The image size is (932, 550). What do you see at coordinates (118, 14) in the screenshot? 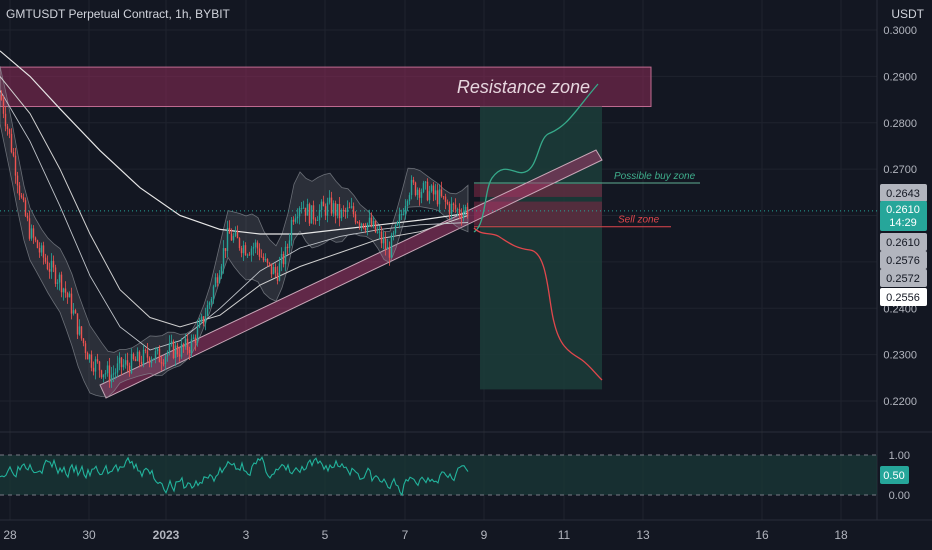
I see `chart-title: GMTUSDT Perpetual Contract, 1h, BYBIT` at bounding box center [118, 14].